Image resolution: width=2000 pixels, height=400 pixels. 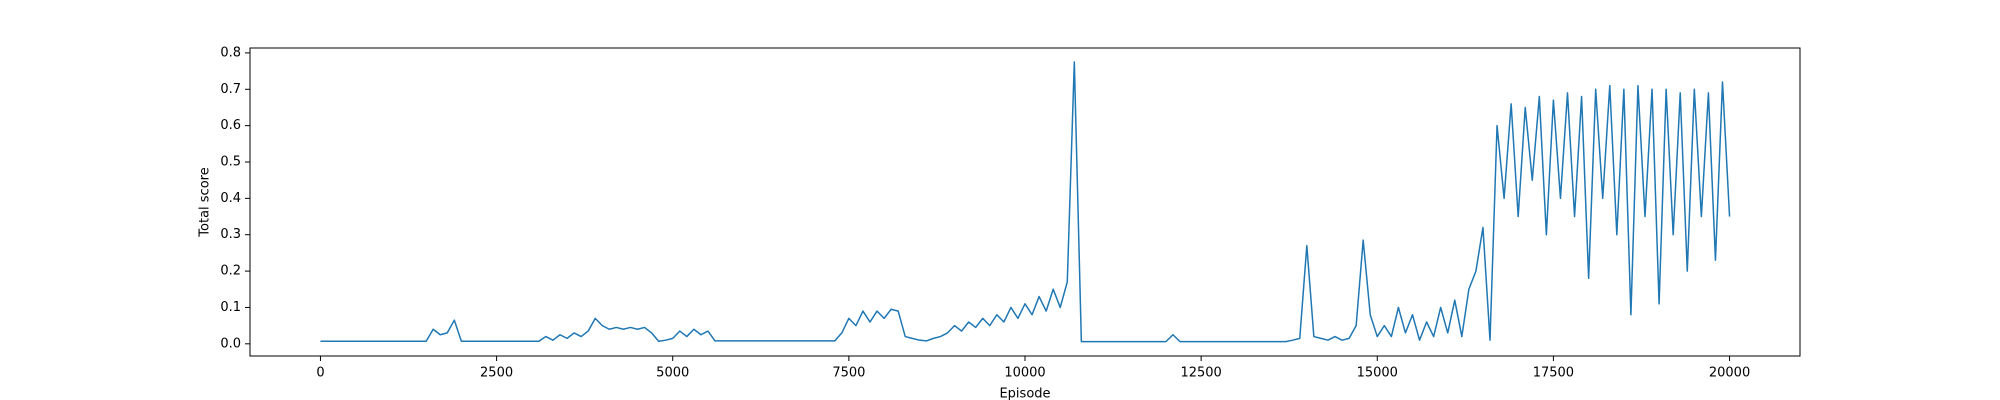 I want to click on x-tick-label: 2500, so click(x=496, y=373).